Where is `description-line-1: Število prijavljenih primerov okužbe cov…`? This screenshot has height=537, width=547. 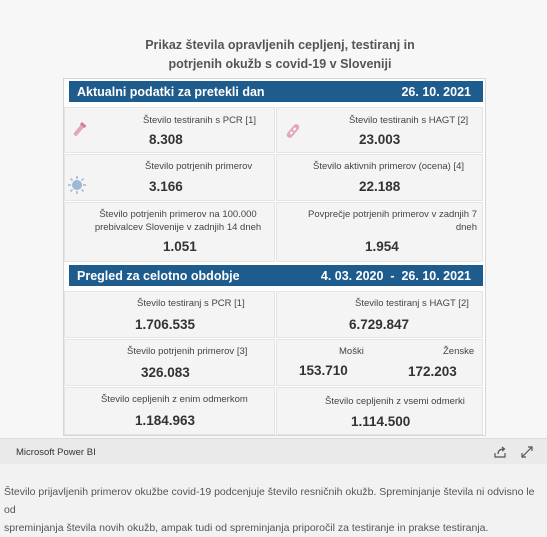
description-line-1: Število prijavljenih primerov okužbe cov… is located at coordinates (269, 501).